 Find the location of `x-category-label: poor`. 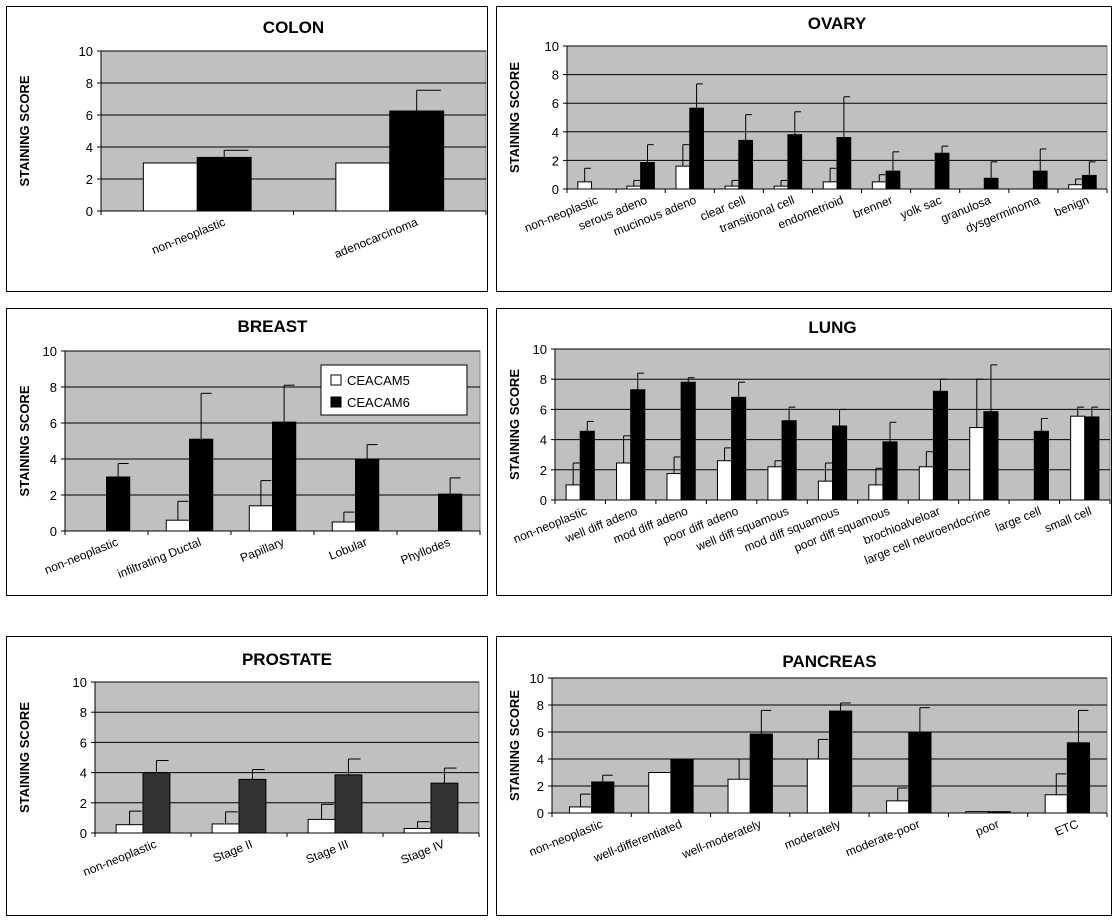

x-category-label: poor is located at coordinates (988, 828).